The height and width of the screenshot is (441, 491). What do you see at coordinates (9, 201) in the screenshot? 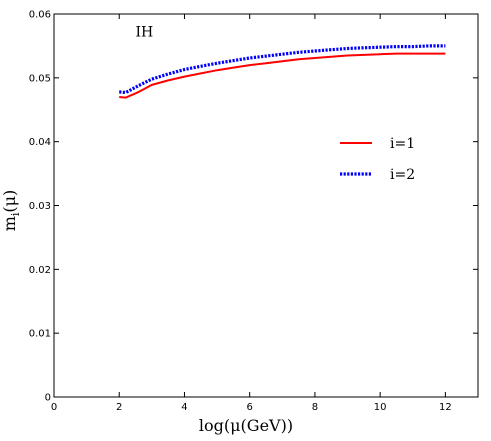
I see `y-axis-label-tail: (μ)` at bounding box center [9, 201].